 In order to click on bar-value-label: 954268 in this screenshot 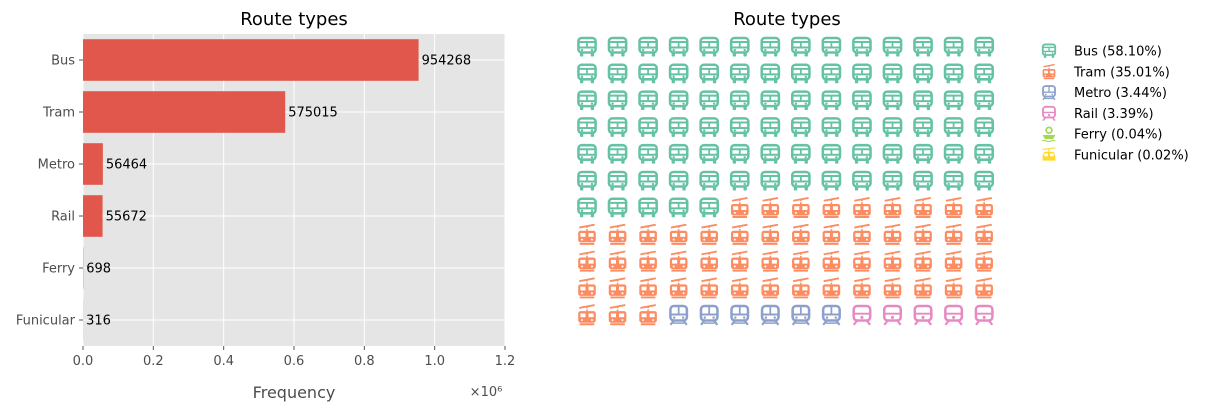, I will do `click(447, 61)`.